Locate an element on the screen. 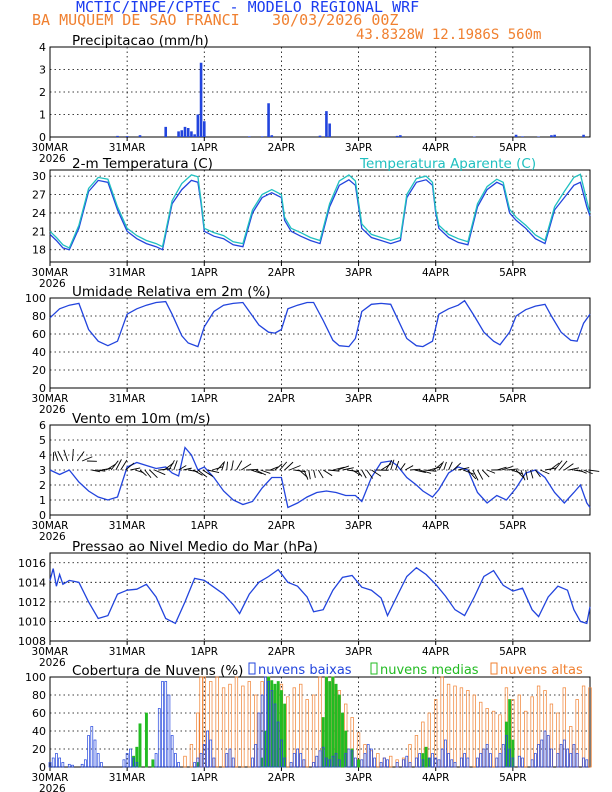 This screenshot has height=792, width=612. panel-title: Umidade Relativa em 2m (%) is located at coordinates (171, 292).